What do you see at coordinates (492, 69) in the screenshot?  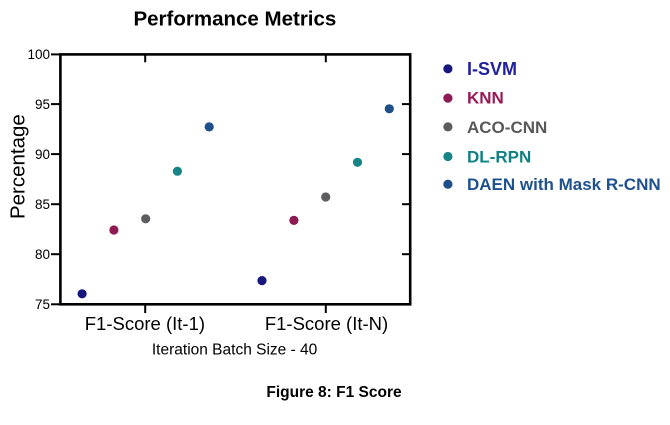 I see `svg-text: I-SVM` at bounding box center [492, 69].